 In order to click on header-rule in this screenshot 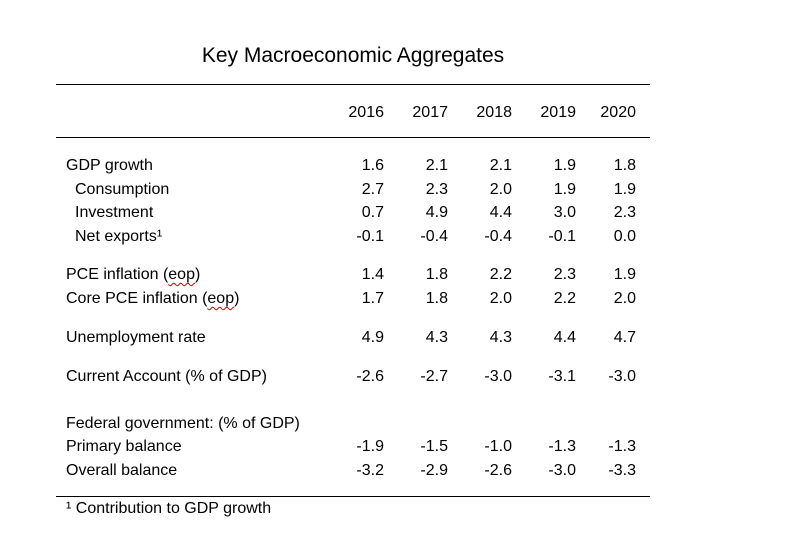, I will do `click(353, 137)`.